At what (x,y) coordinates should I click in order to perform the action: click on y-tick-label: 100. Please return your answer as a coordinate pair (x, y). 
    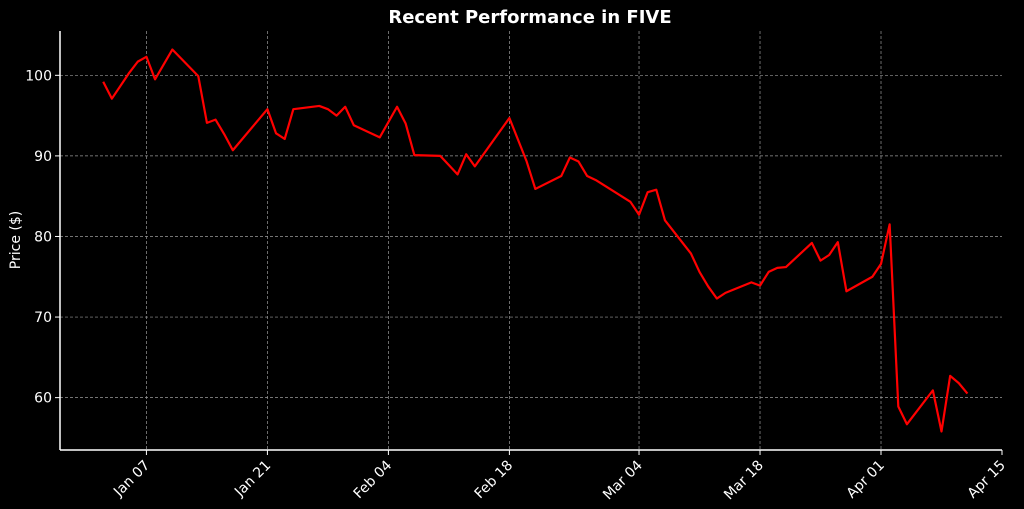
    Looking at the image, I should click on (38, 76).